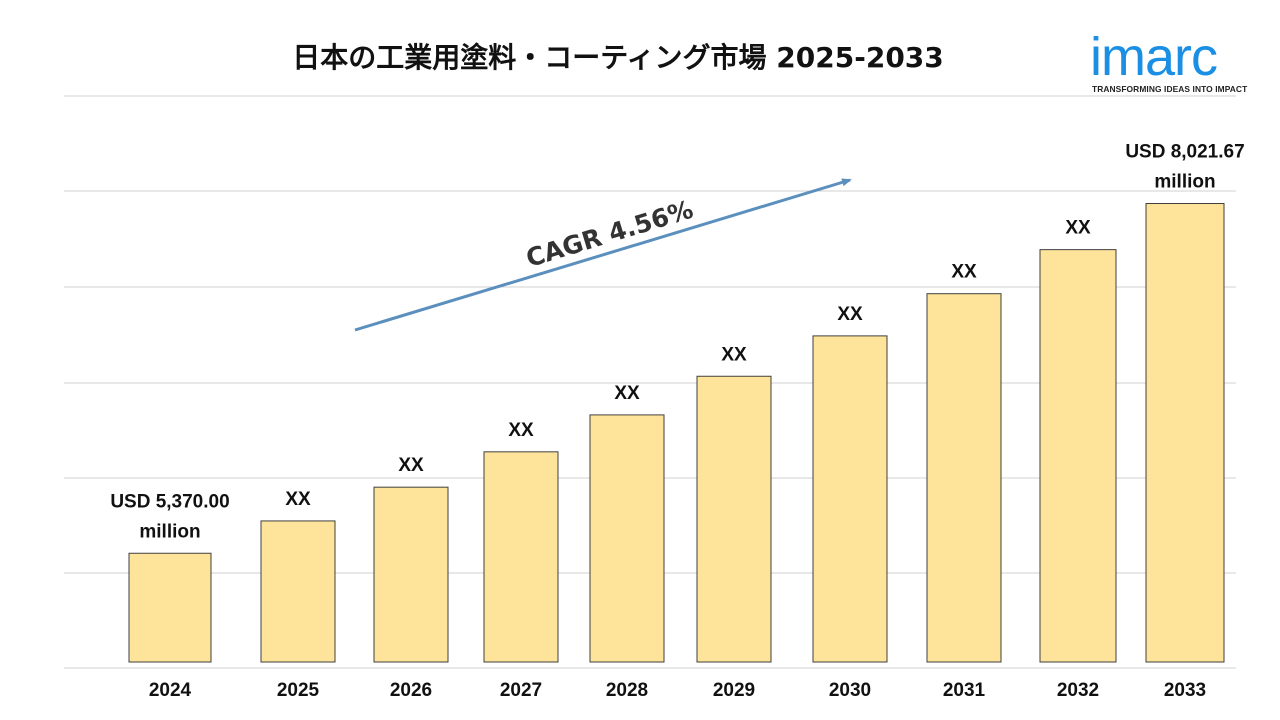  What do you see at coordinates (627, 393) in the screenshot?
I see `data-label-2028: XX` at bounding box center [627, 393].